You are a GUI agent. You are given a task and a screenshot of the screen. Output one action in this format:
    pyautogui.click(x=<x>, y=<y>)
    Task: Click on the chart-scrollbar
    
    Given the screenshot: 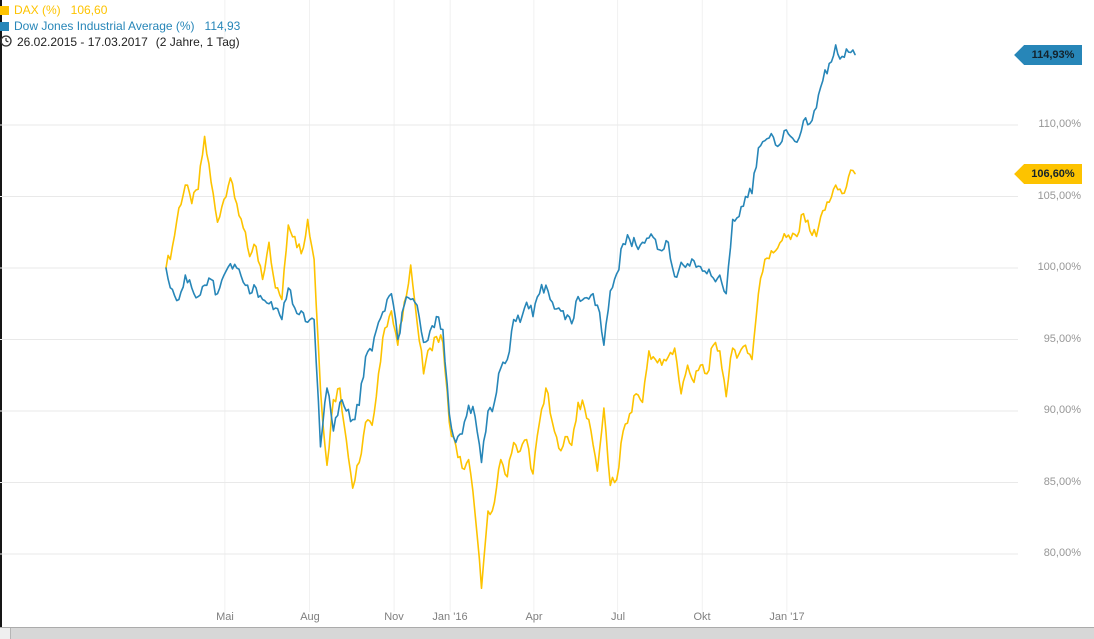 What is the action you would take?
    pyautogui.click(x=547, y=633)
    